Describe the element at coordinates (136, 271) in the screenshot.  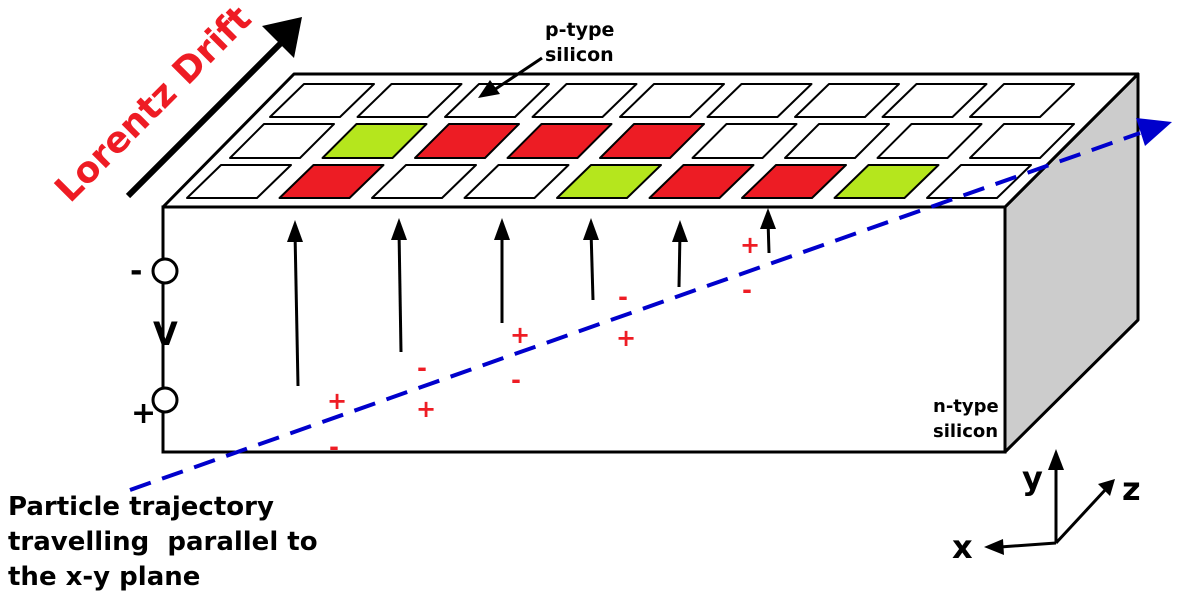
I see `negative-terminal-sign: -` at that location.